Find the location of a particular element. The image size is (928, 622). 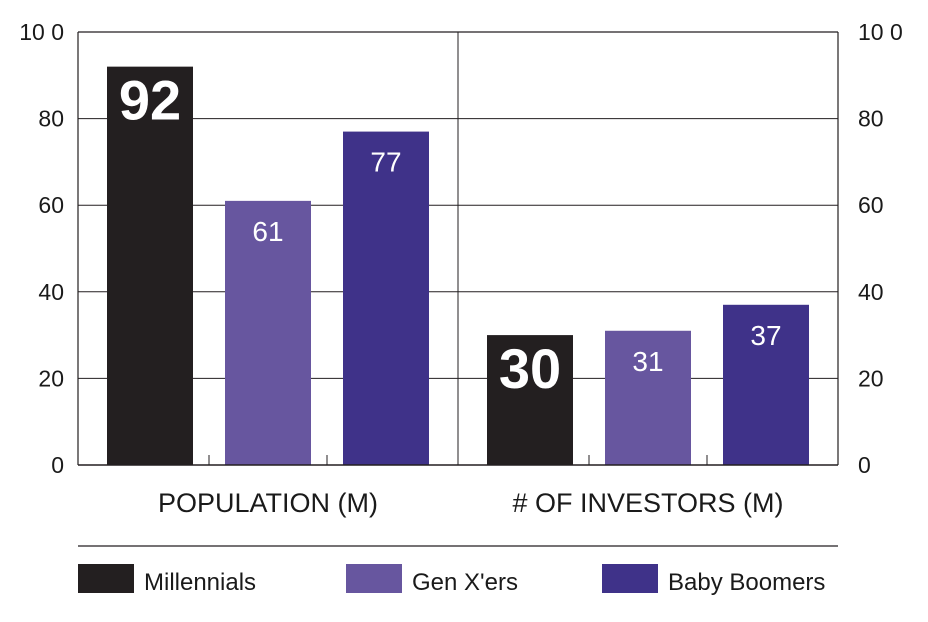

y-tick-label-right: 40 is located at coordinates (871, 292).